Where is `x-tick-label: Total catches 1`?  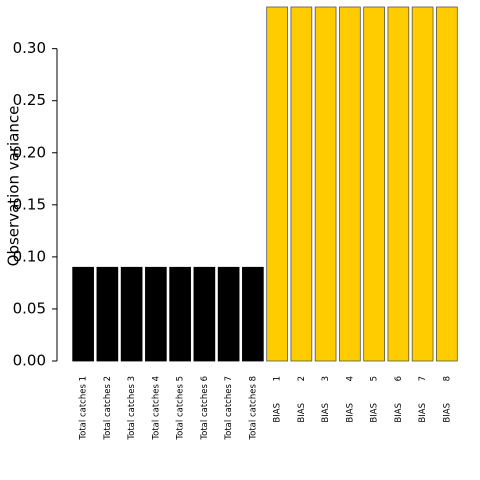 x-tick-label: Total catches 1 is located at coordinates (84, 408).